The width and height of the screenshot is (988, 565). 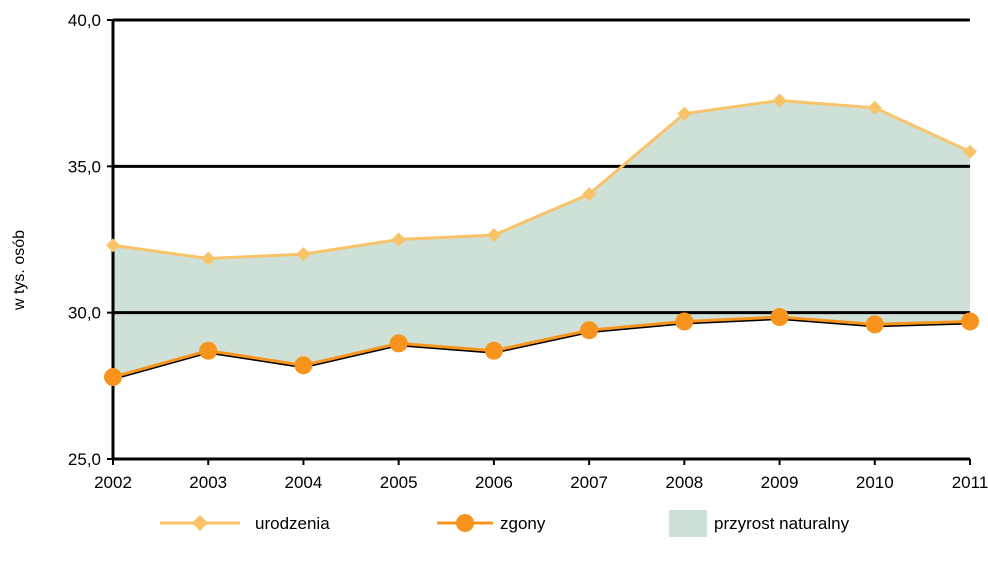 What do you see at coordinates (113, 482) in the screenshot?
I see `x-tick-label: 2002` at bounding box center [113, 482].